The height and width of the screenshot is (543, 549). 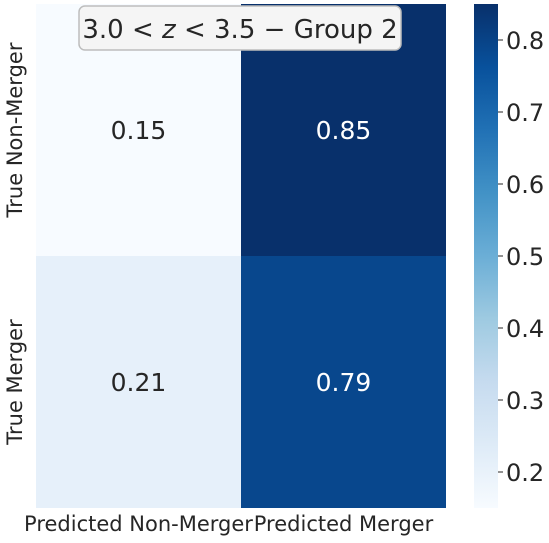 I want to click on cell-value-label: 0.21, so click(x=139, y=382).